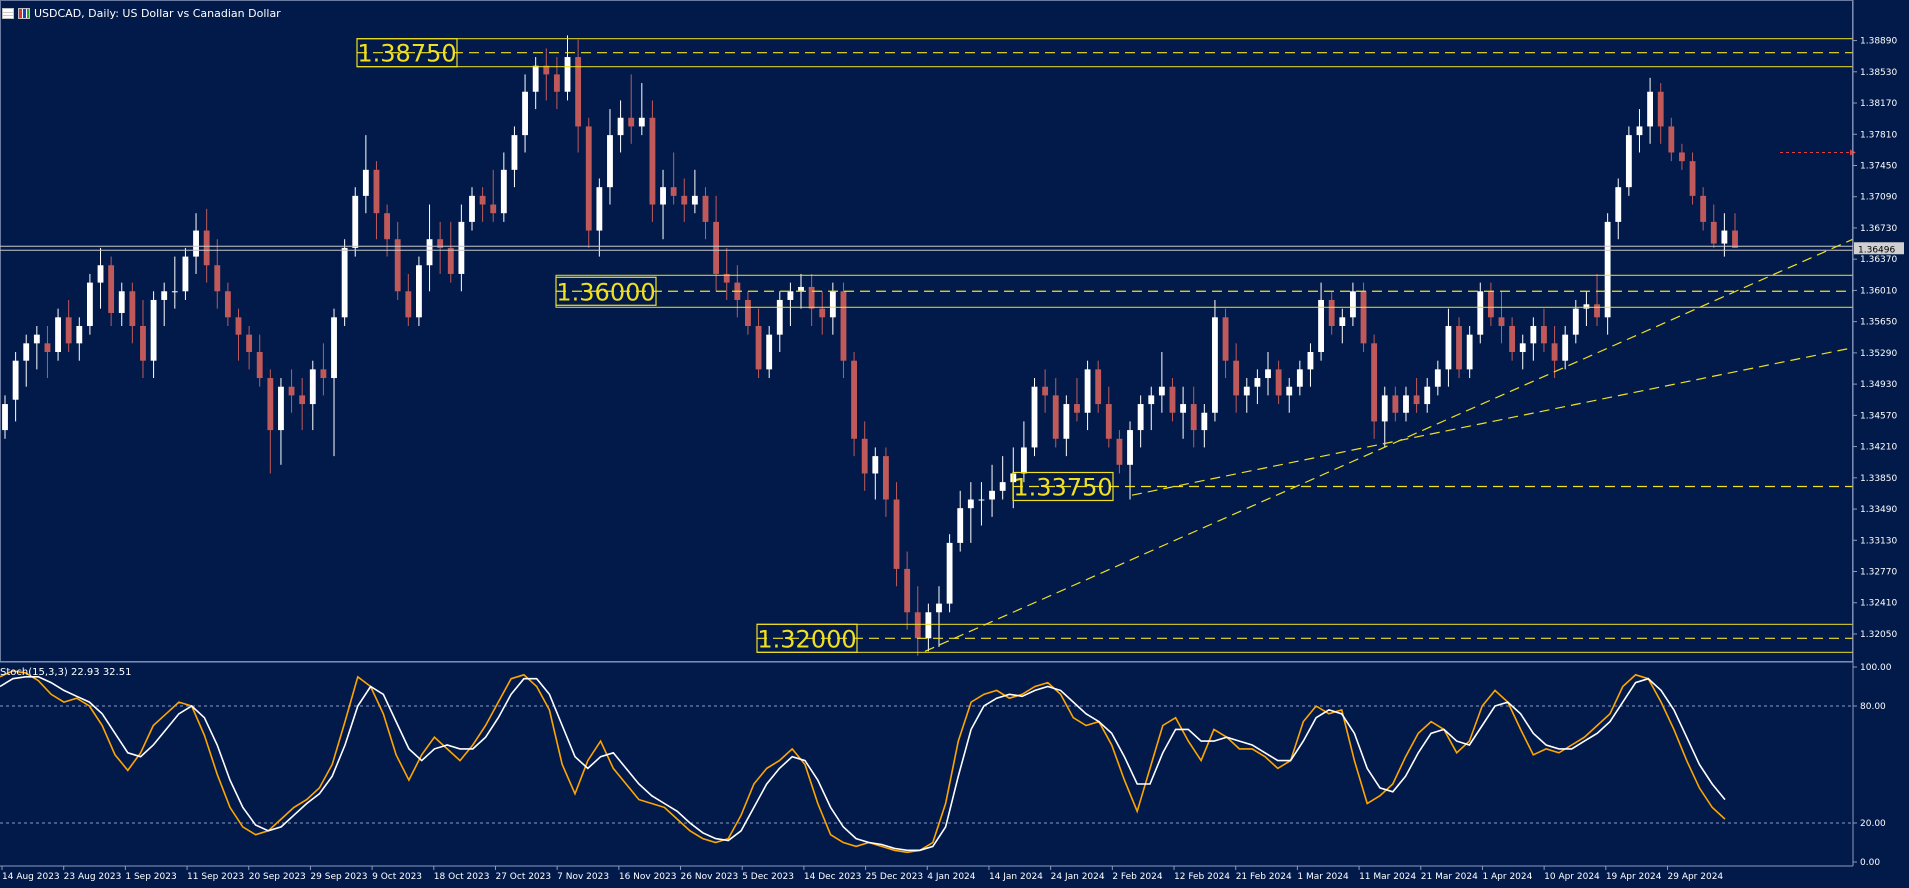 The height and width of the screenshot is (888, 1909). I want to click on date-tick-label: 4 Jan 2024, so click(951, 877).